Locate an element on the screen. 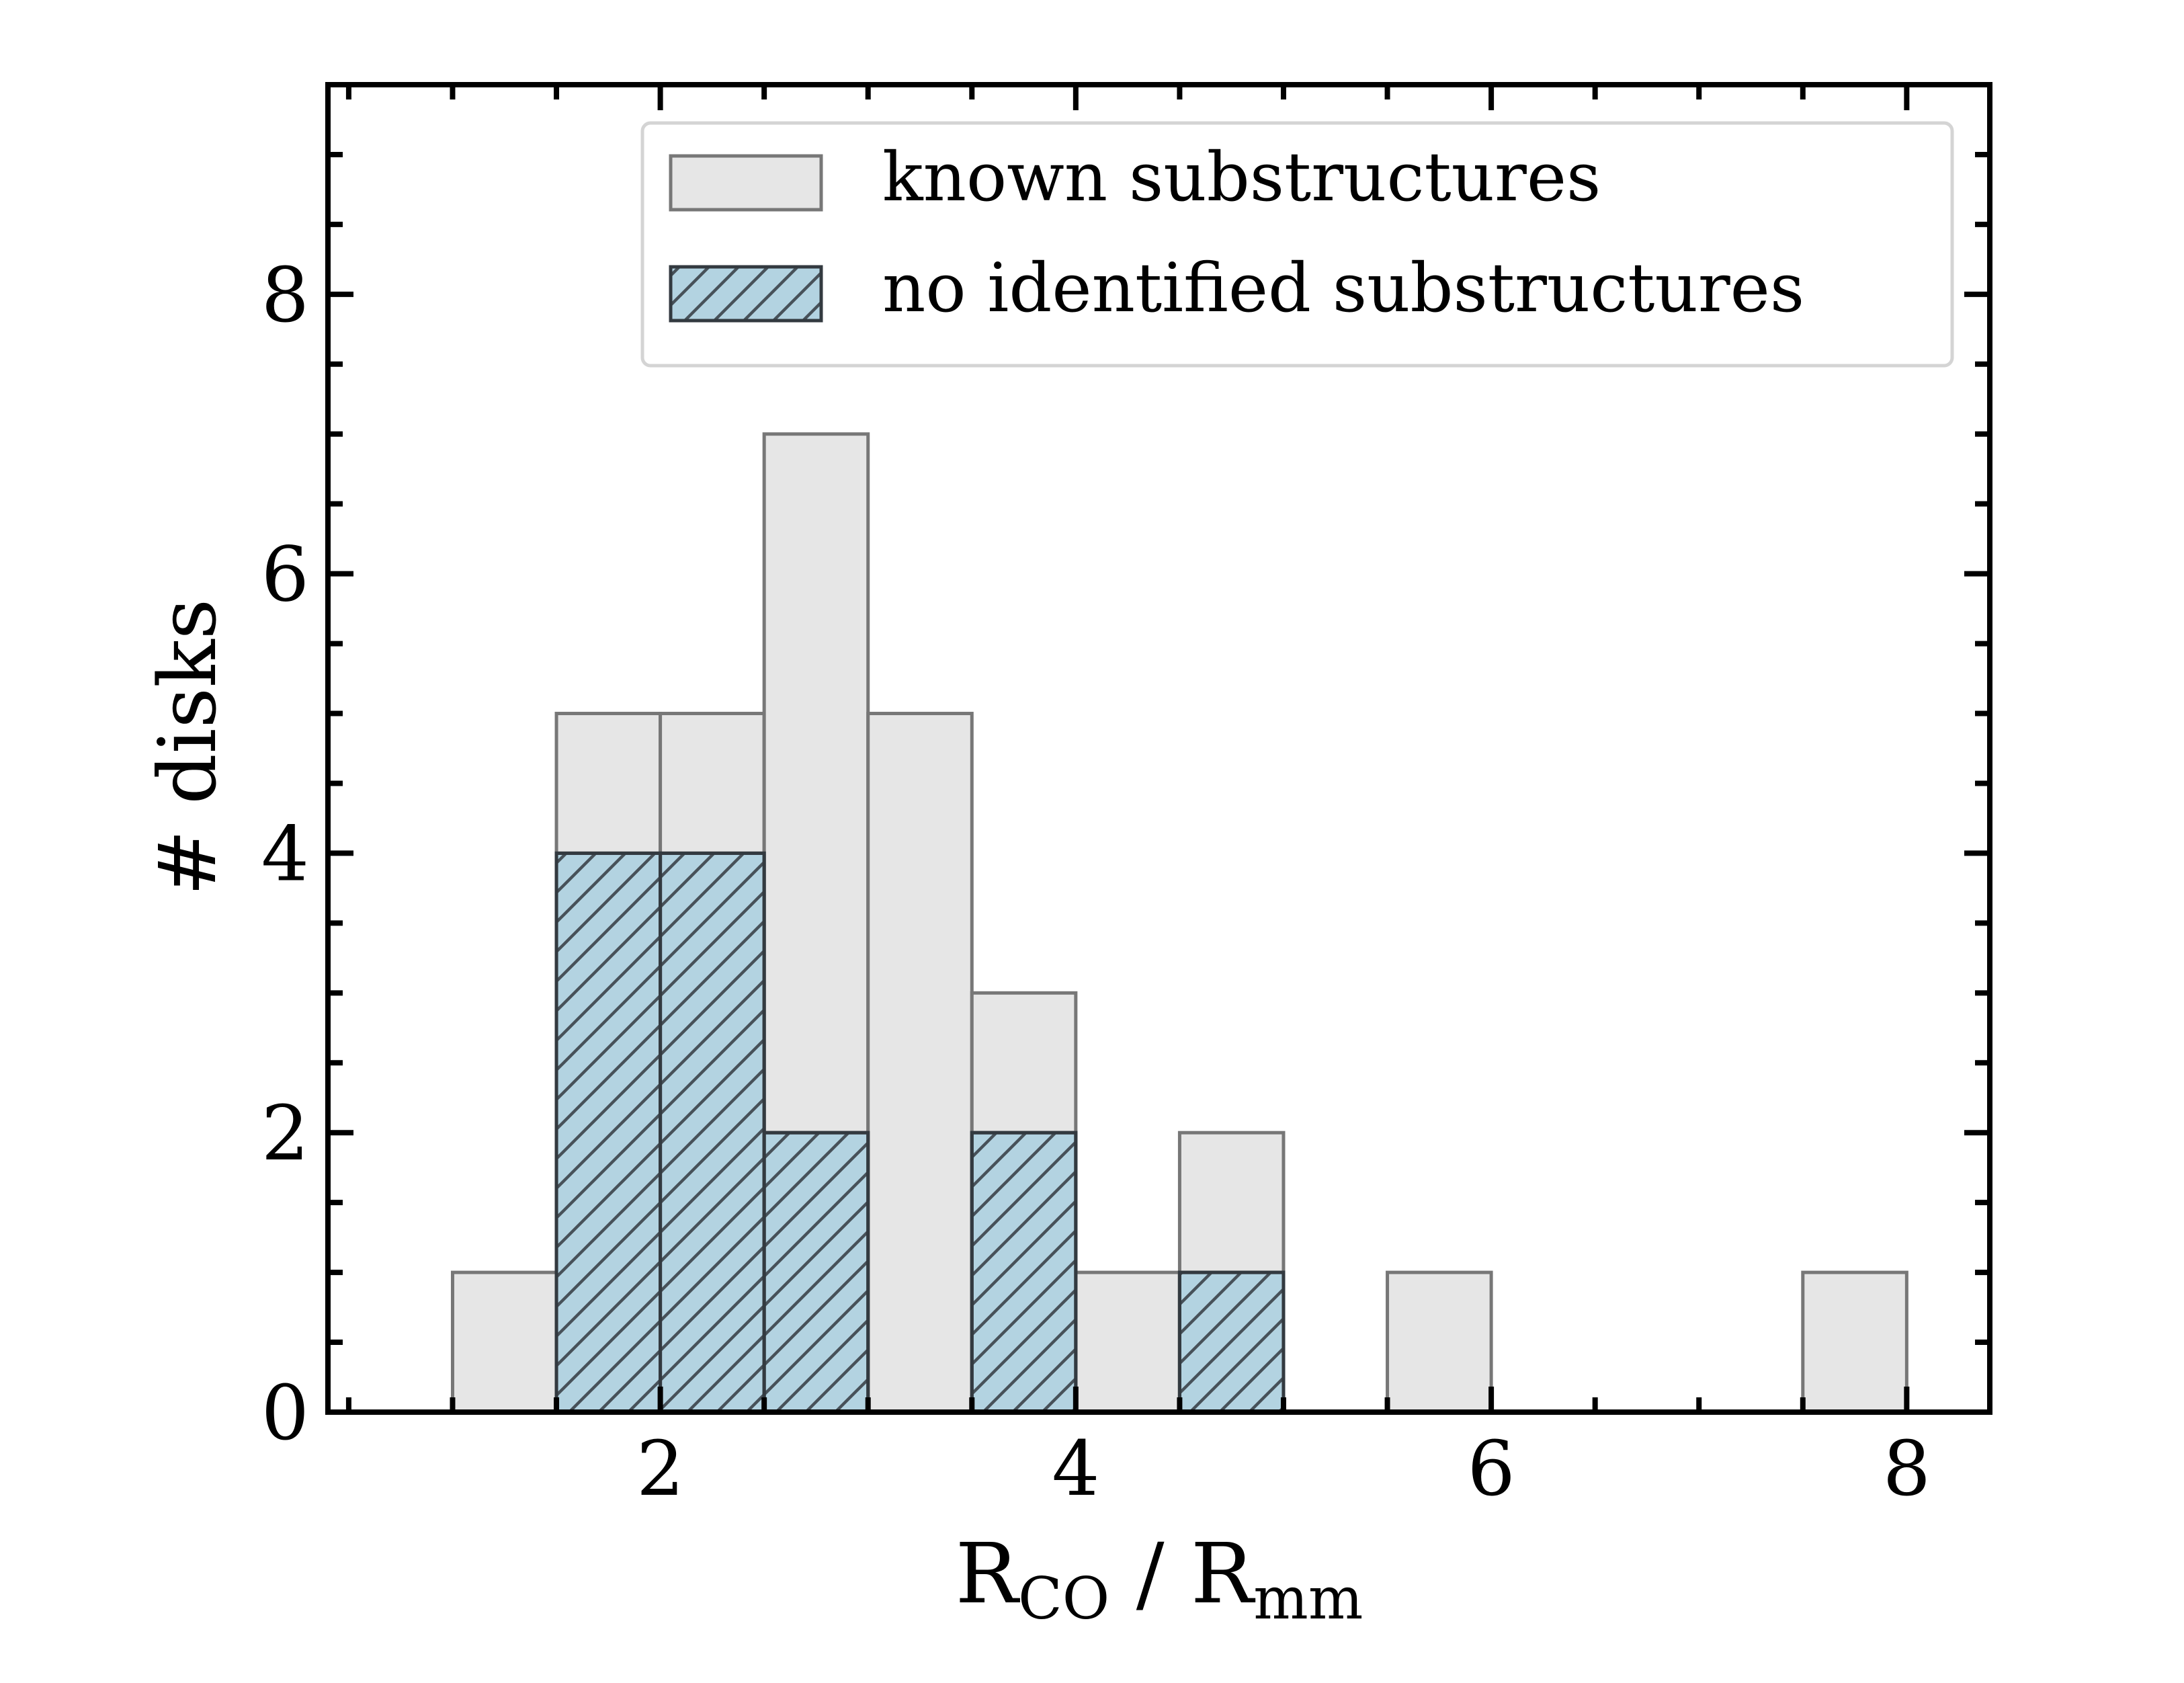 Image resolution: width=2184 pixels, height=1683 pixels. y-tick-label: 6 is located at coordinates (285, 575).